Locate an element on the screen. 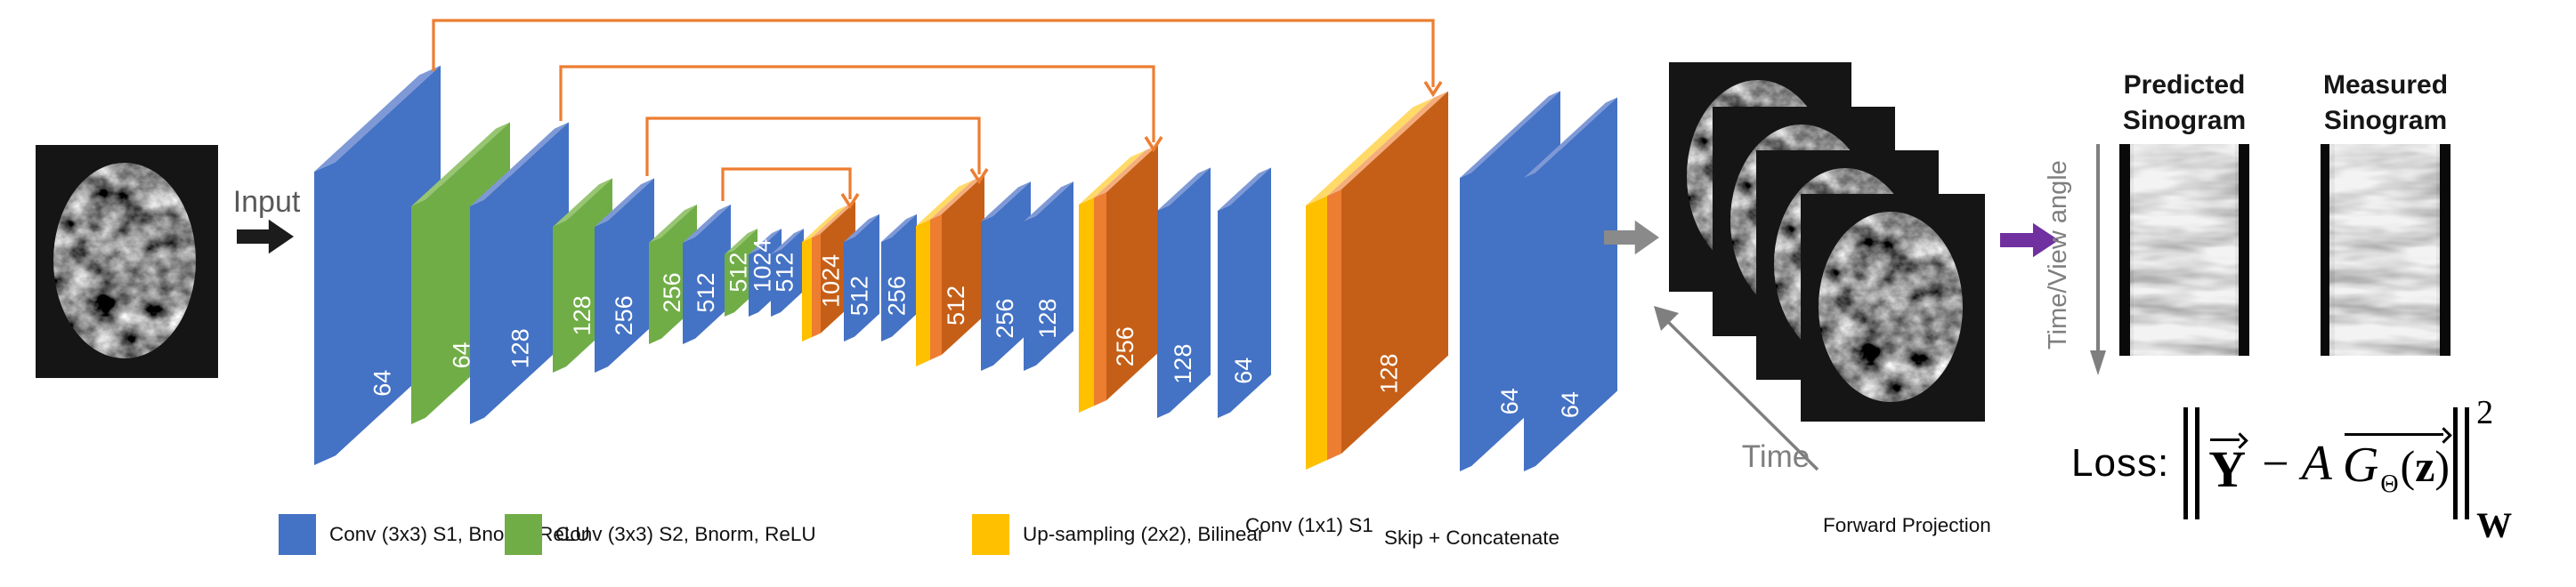 Image resolution: width=2576 pixels, height=587 pixels. predicted-sinogram-title-line2: Sinogram is located at coordinates (2185, 120).